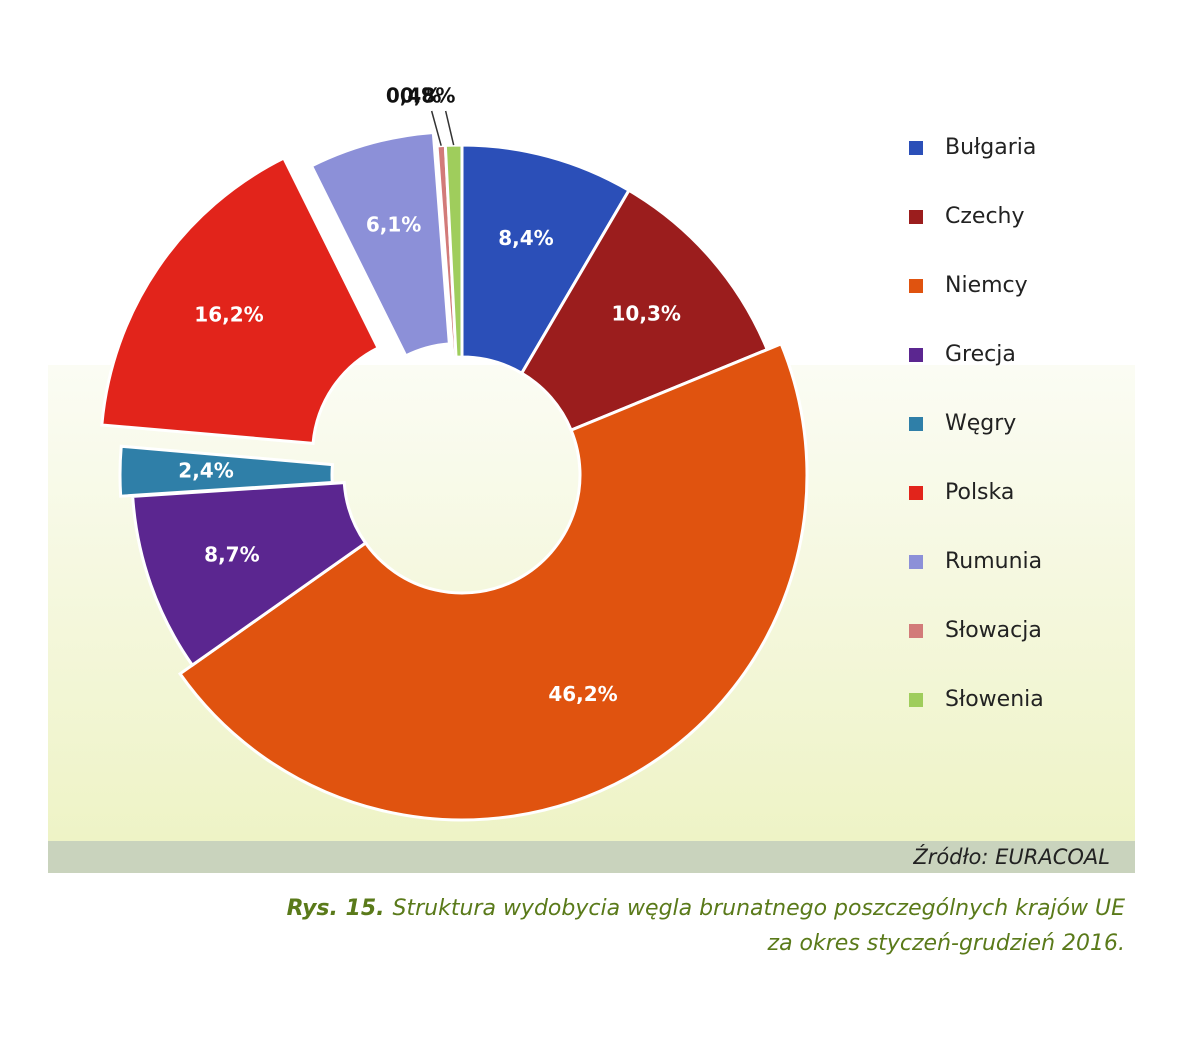  I want to click on legend-label: Niemcy, so click(986, 285).